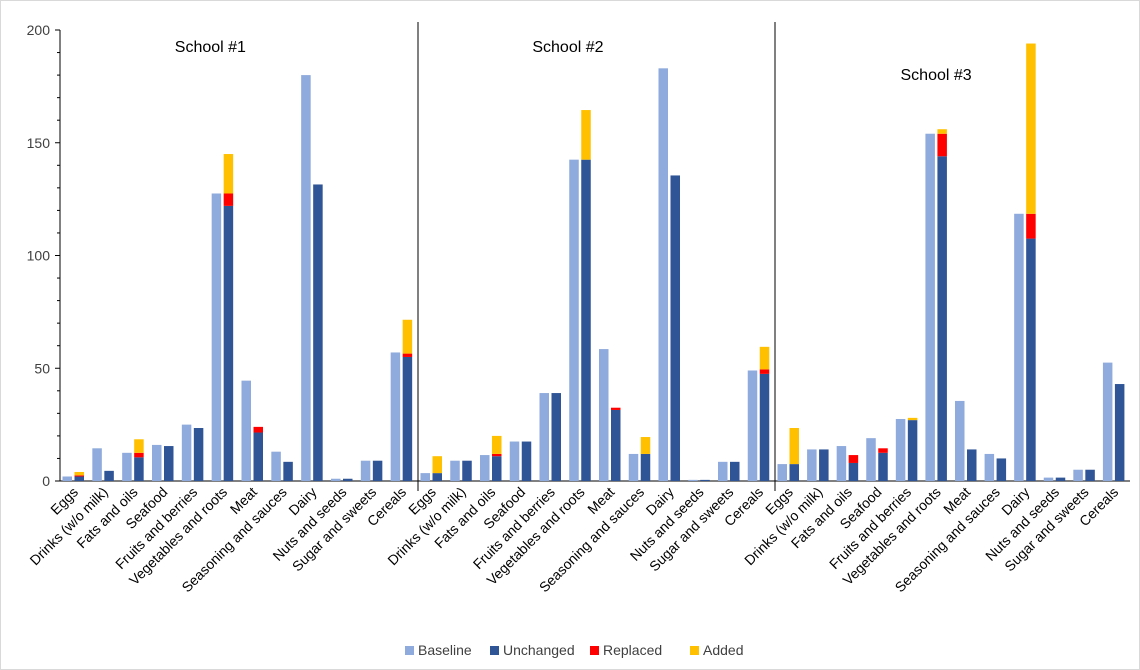 Image resolution: width=1140 pixels, height=670 pixels. Describe the element at coordinates (39, 256) in the screenshot. I see `y-tick-label: 100` at that location.